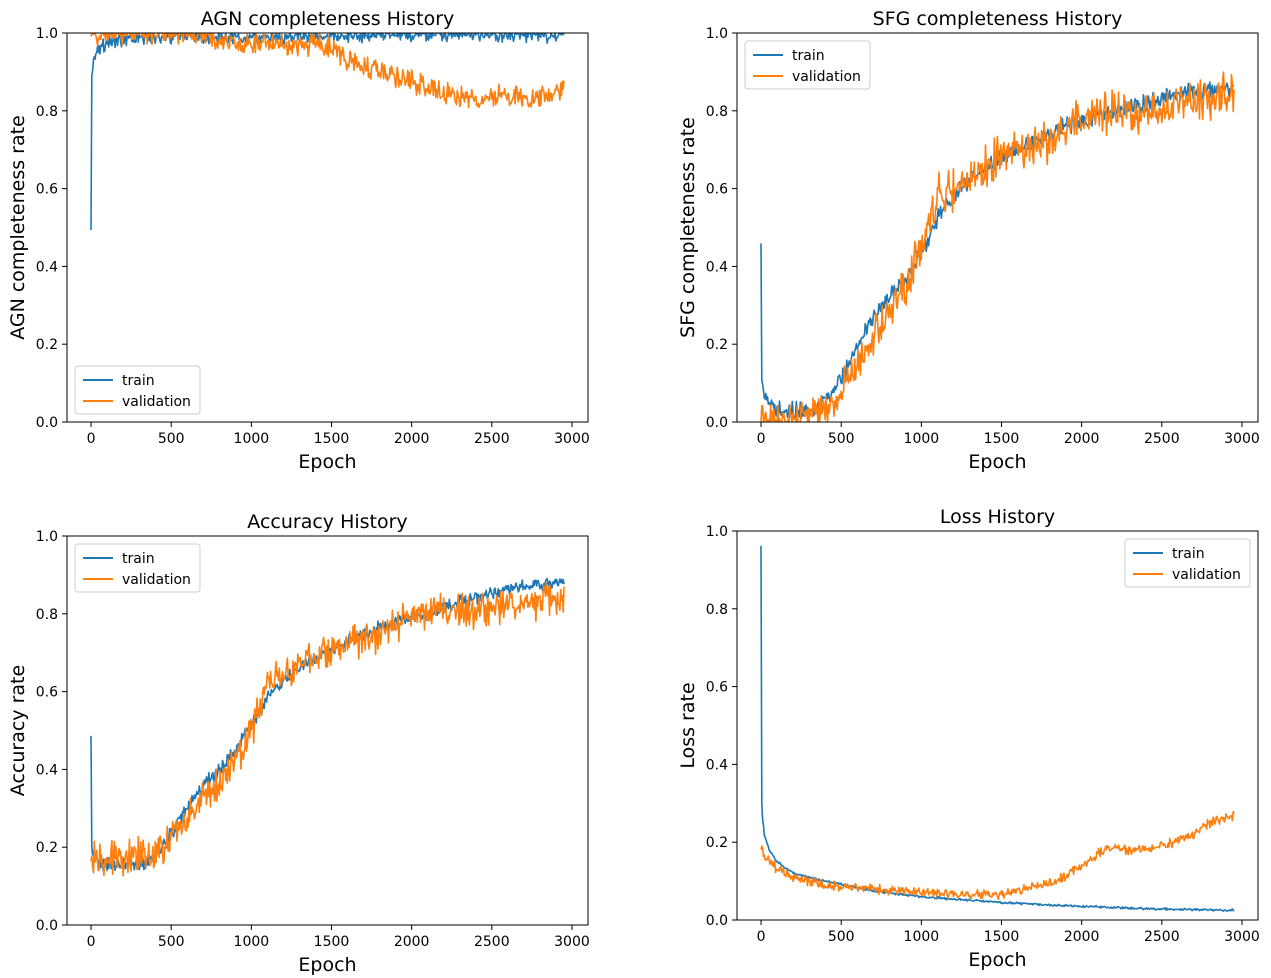  What do you see at coordinates (688, 725) in the screenshot?
I see `y-axis-label: Loss rate` at bounding box center [688, 725].